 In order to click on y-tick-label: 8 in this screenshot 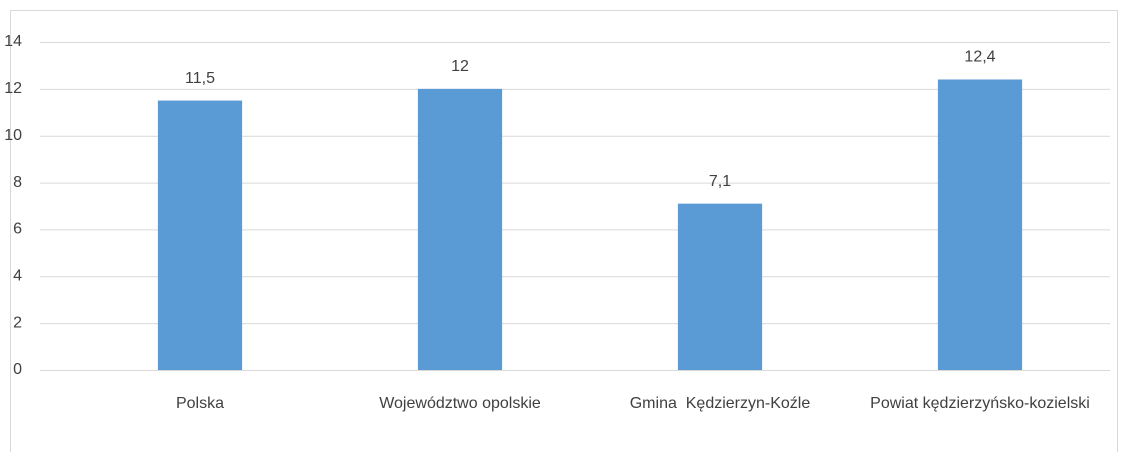, I will do `click(17, 182)`.